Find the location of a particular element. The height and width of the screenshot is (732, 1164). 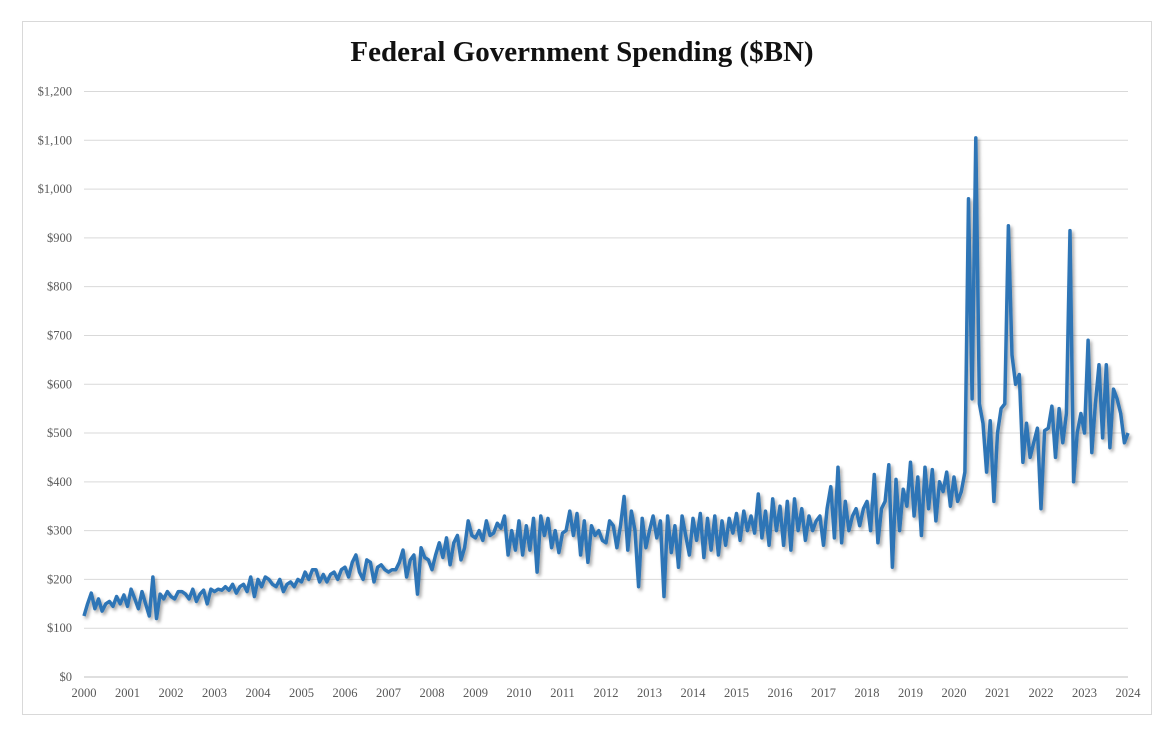

x-tick-label: 2023 is located at coordinates (1084, 693).